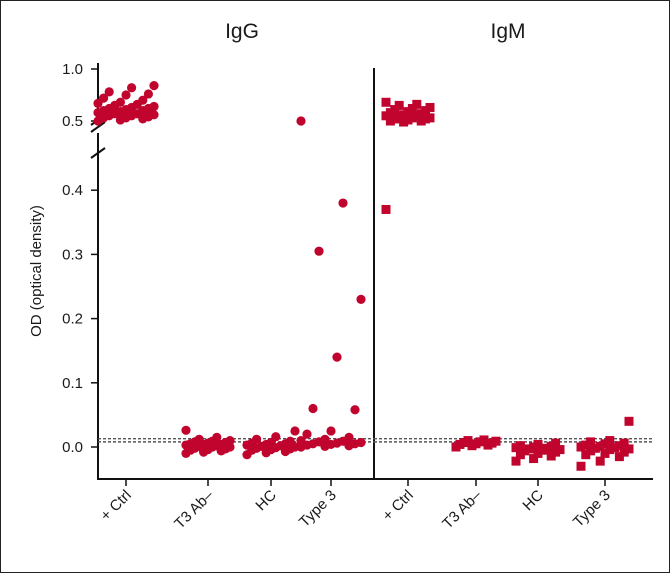  What do you see at coordinates (98, 153) in the screenshot?
I see `lower-axis-break-mark` at bounding box center [98, 153].